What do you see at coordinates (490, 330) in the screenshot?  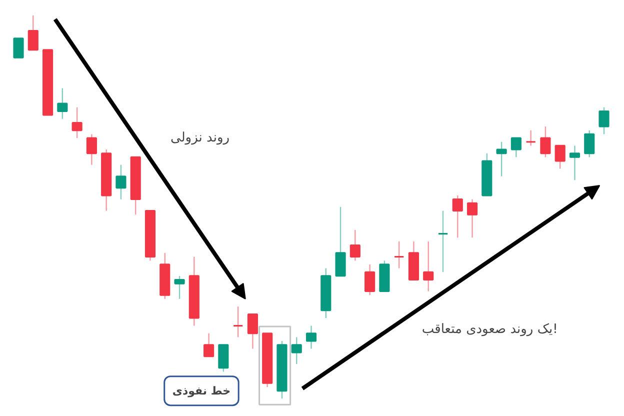 I see `annotation: یک روند صعودی متعاقب!` at bounding box center [490, 330].